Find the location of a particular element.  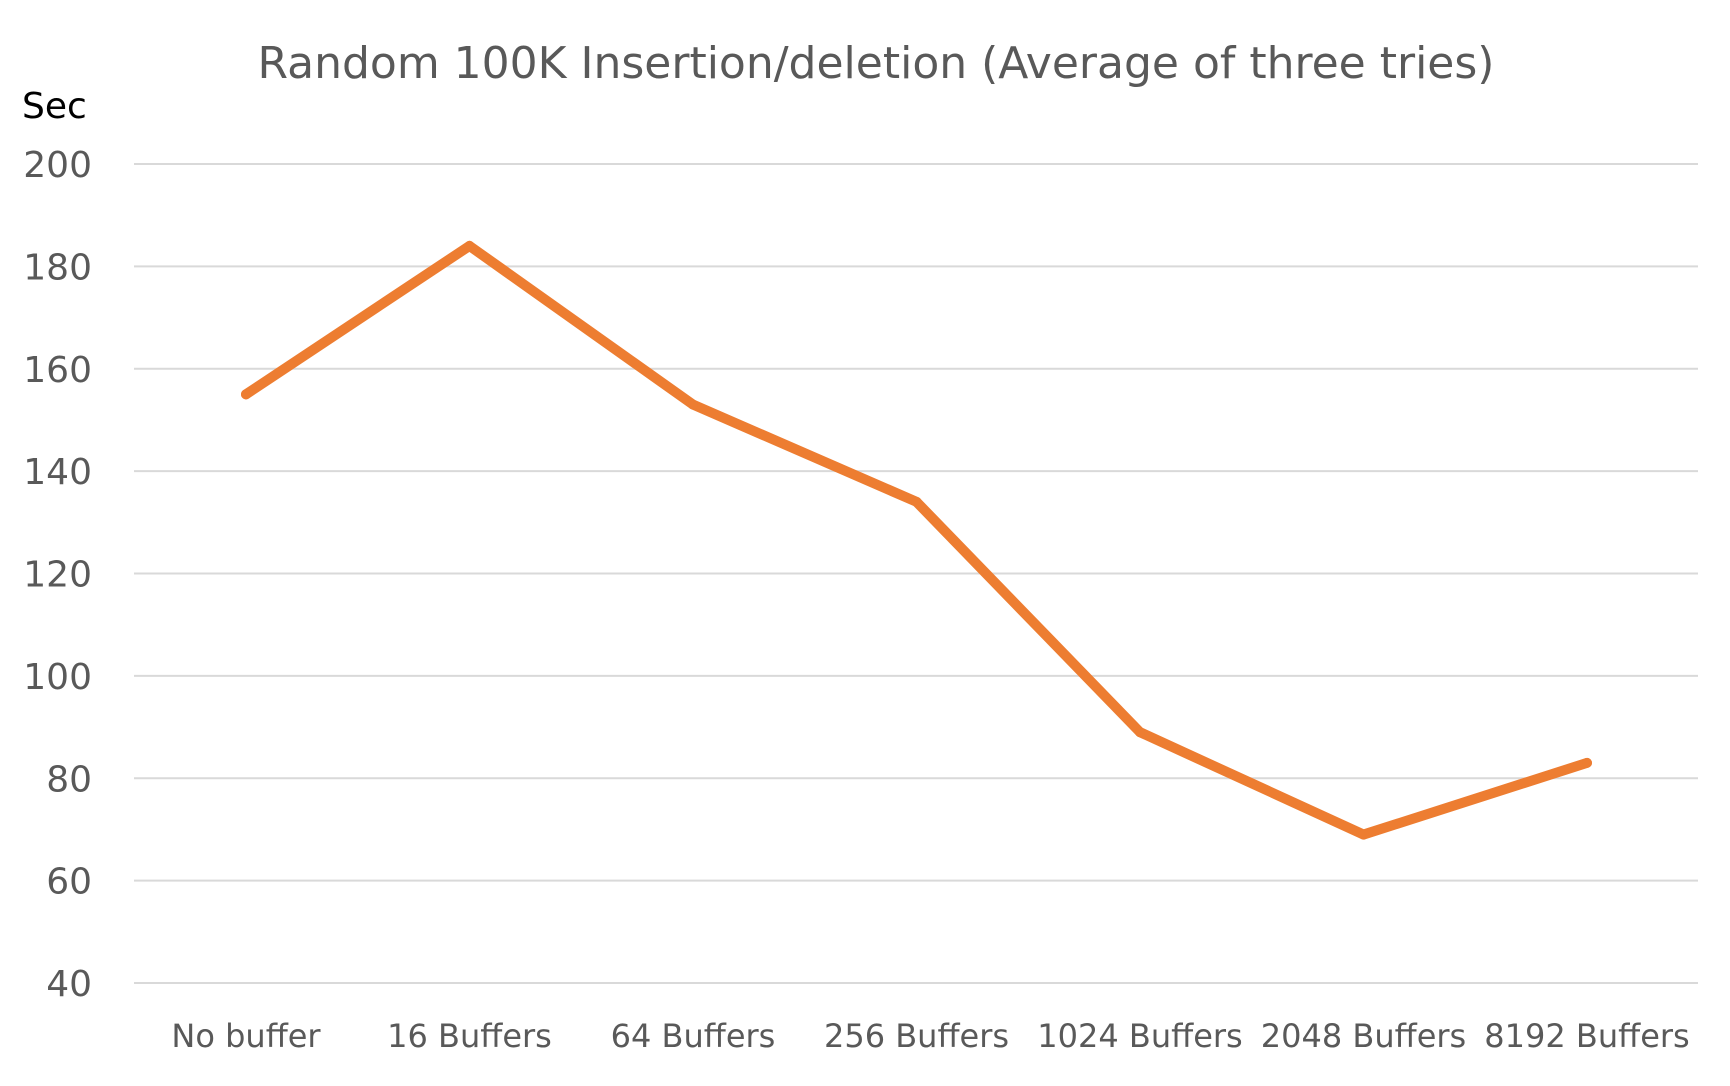

y-tick-label: 160 is located at coordinates (57, 370).